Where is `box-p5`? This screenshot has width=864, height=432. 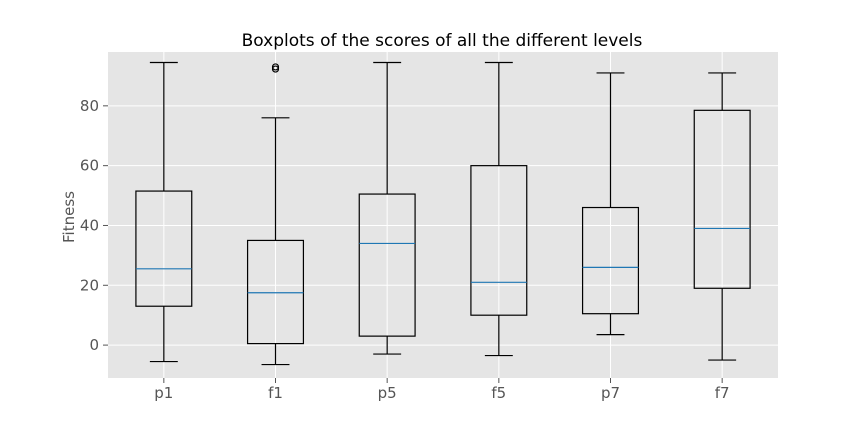 box-p5 is located at coordinates (387, 208).